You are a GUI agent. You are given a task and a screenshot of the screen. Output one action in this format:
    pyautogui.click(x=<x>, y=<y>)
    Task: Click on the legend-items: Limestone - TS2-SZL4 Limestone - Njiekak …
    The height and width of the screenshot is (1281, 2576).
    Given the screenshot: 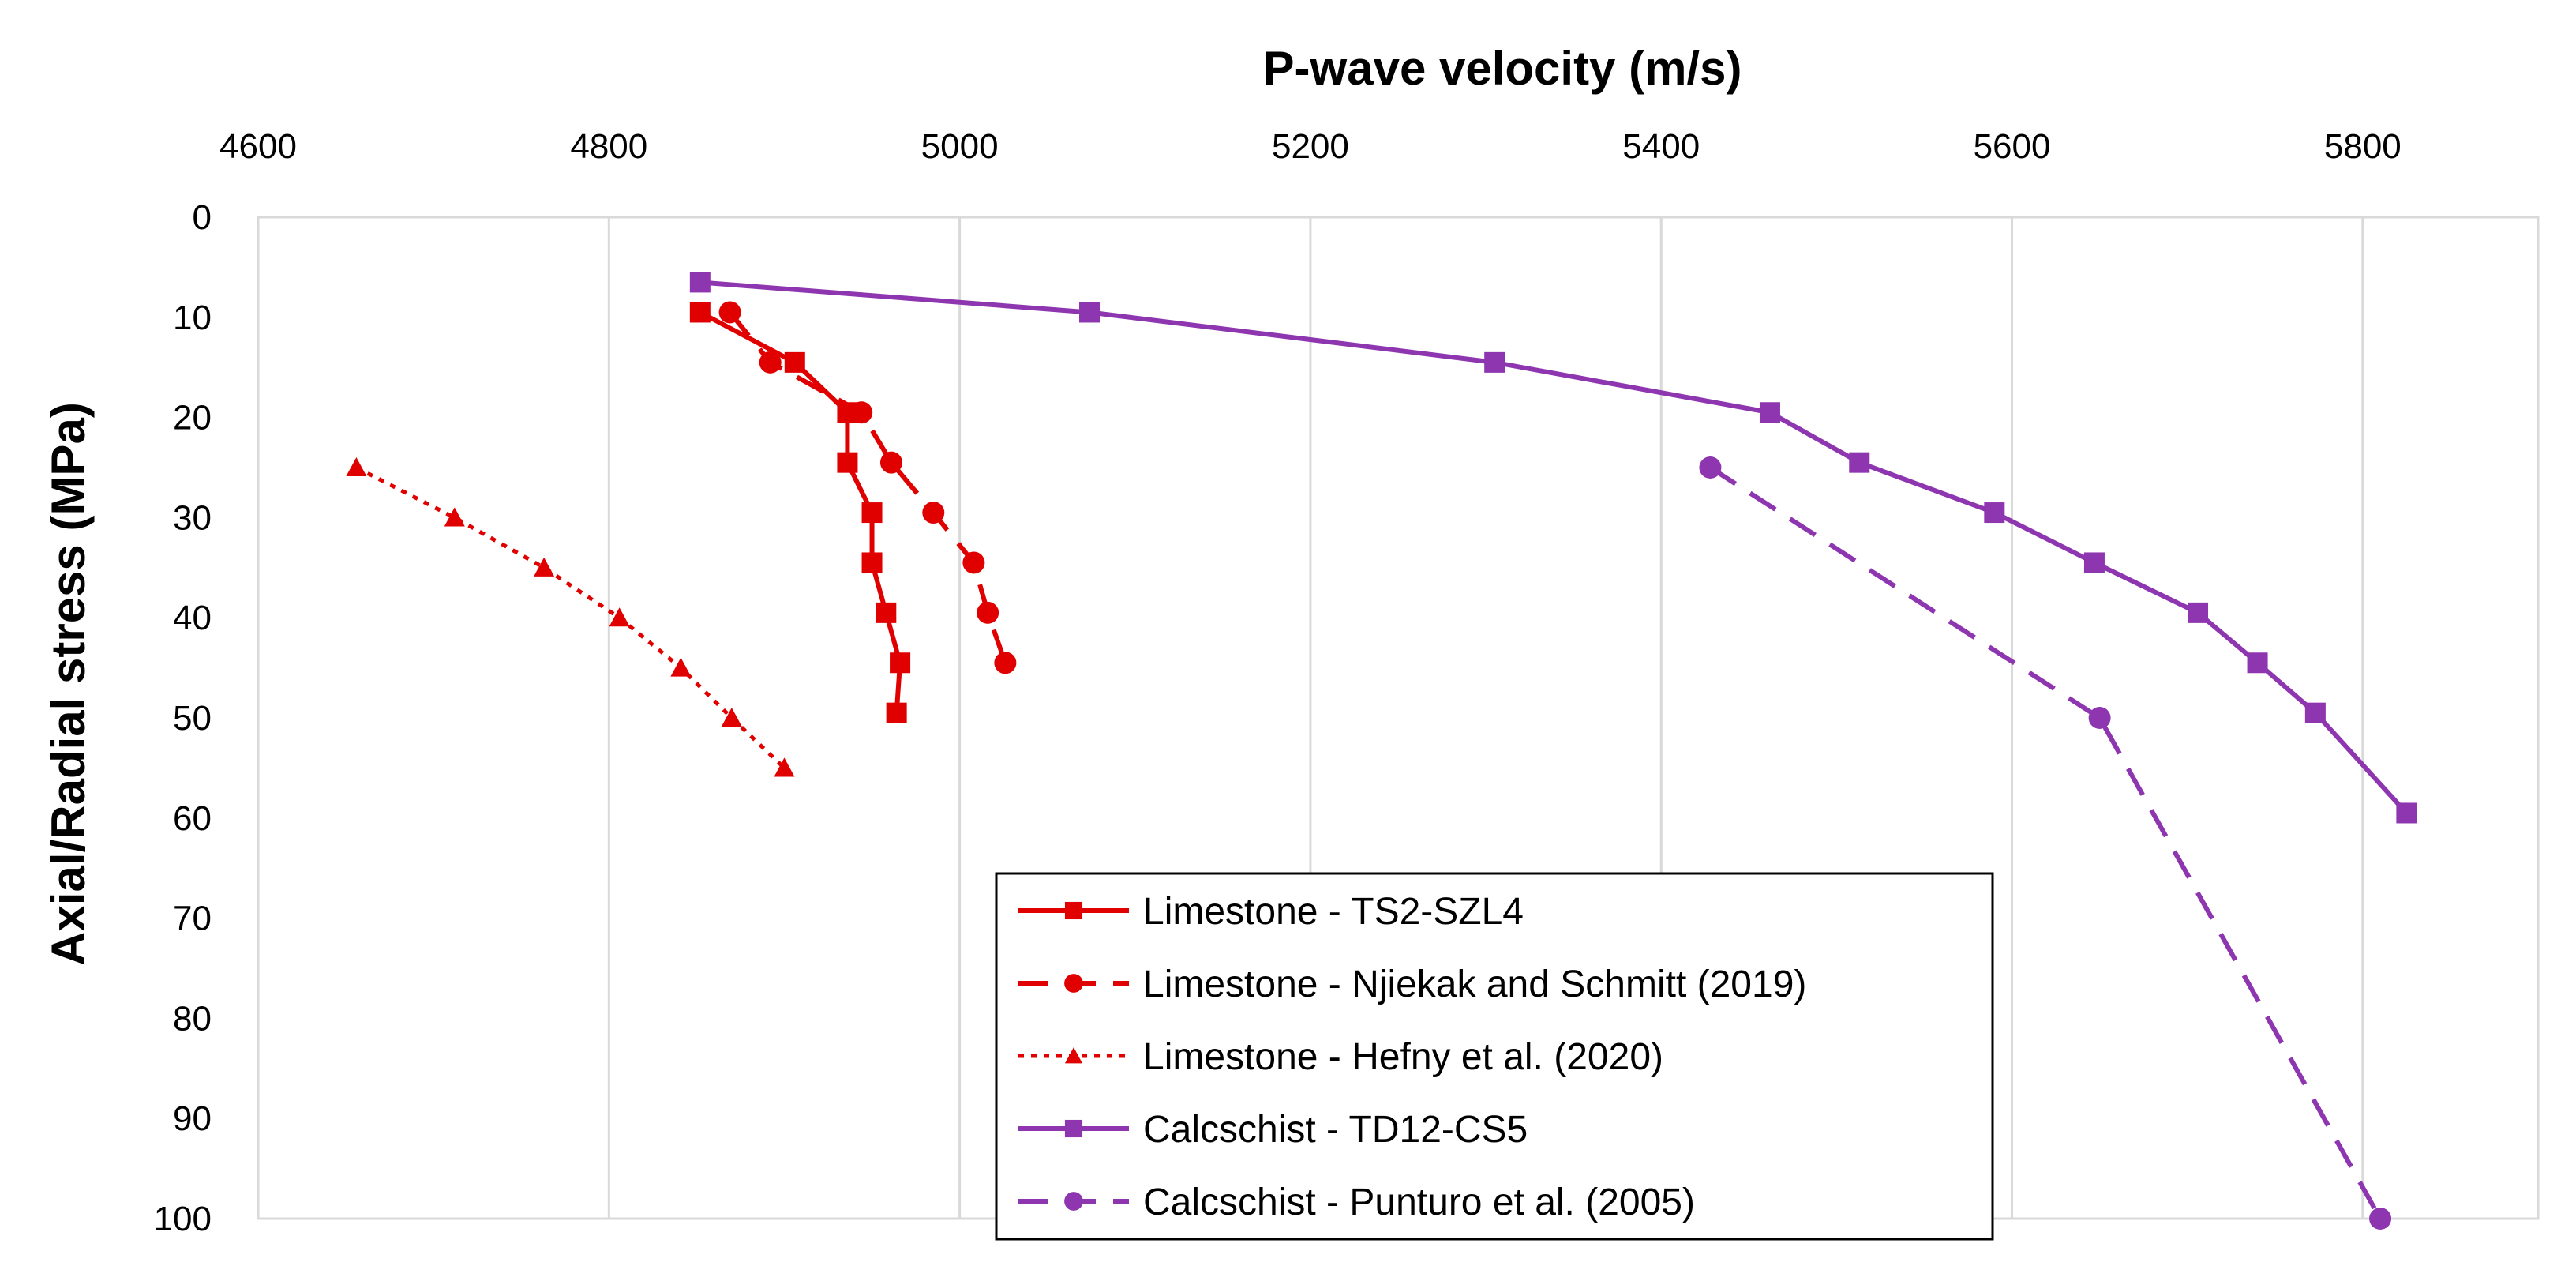 What is the action you would take?
    pyautogui.click(x=1412, y=1057)
    